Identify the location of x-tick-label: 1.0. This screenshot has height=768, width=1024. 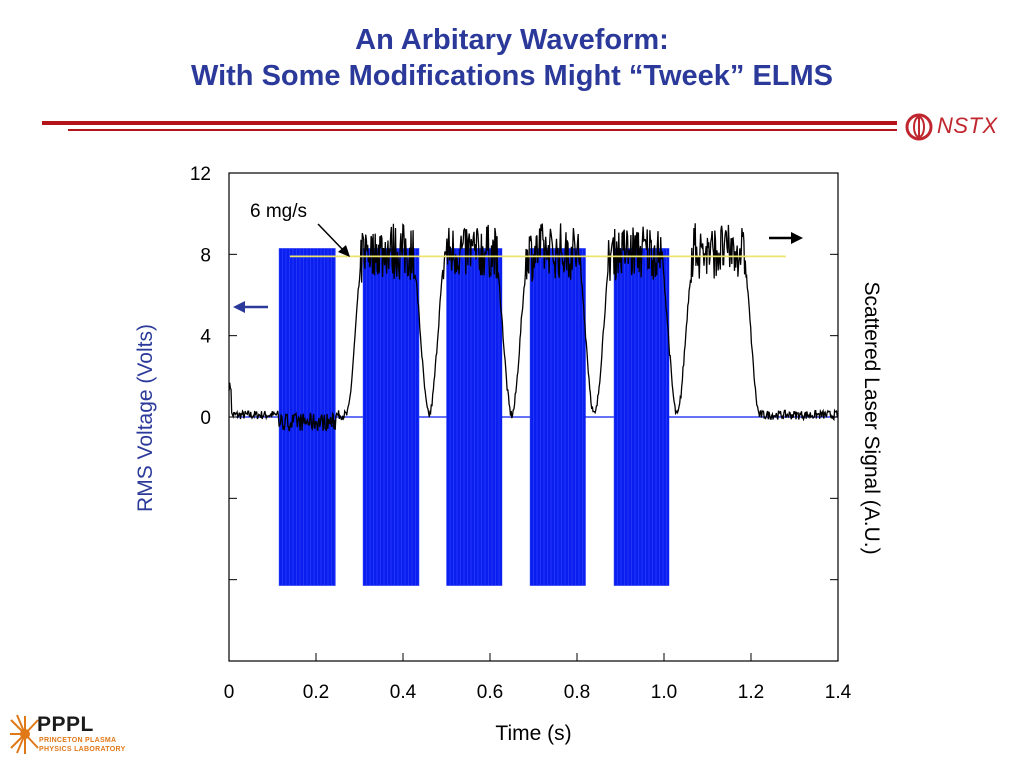
(664, 692).